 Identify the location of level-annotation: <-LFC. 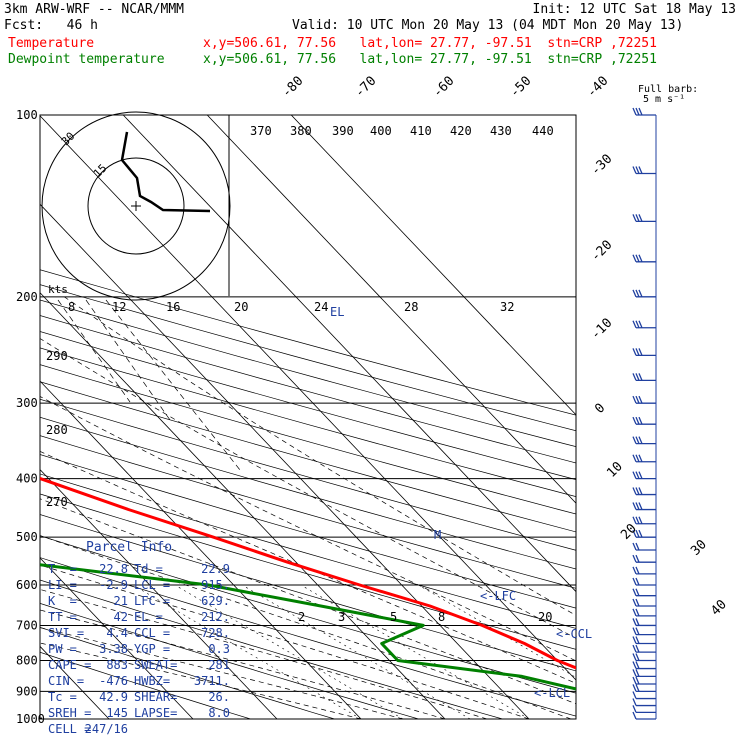
(498, 596).